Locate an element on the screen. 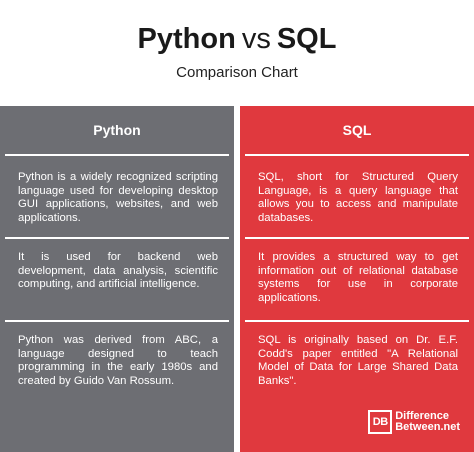  title-right: SQL is located at coordinates (306, 39).